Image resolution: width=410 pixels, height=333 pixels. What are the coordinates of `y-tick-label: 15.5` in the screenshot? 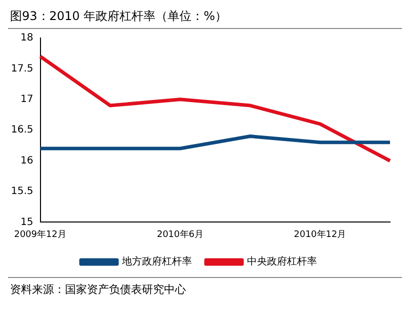 It's located at (22, 192).